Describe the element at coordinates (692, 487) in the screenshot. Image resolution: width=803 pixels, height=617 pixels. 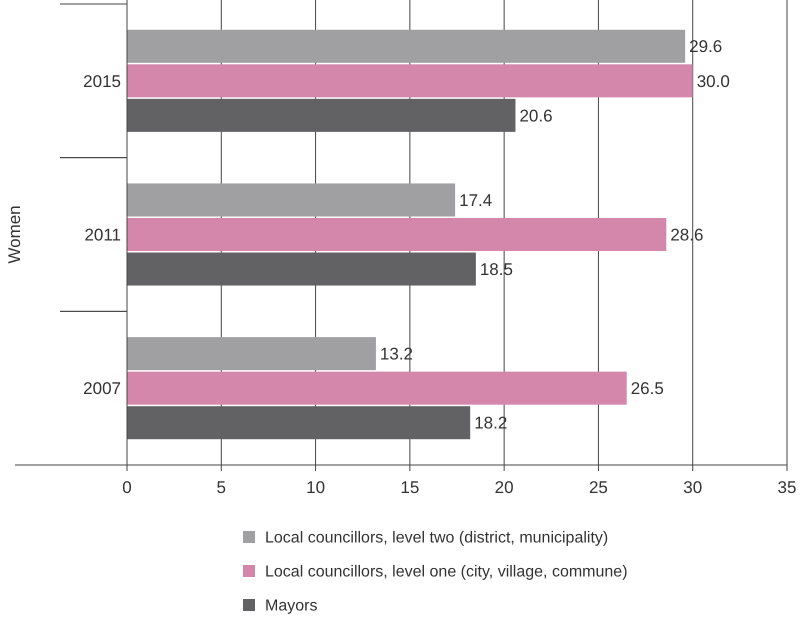
I see `x-tick-label: 30` at that location.